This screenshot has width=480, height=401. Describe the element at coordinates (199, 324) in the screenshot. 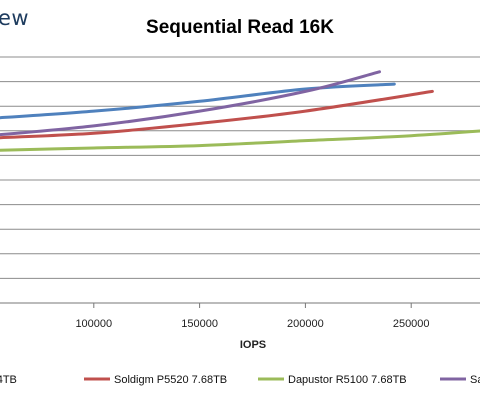

I see `x-tick-label-2: 150000` at that location.